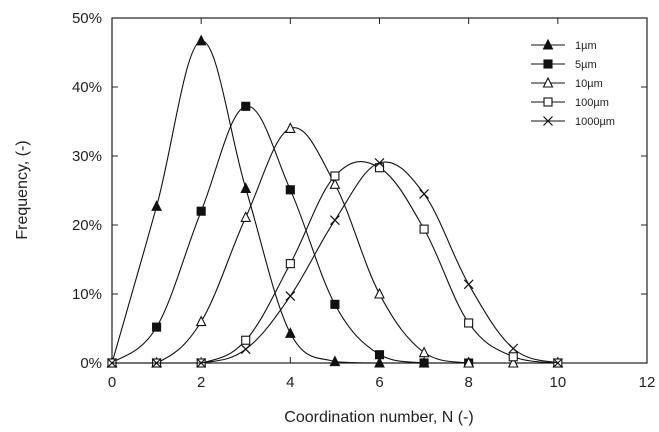 The height and width of the screenshot is (432, 659). What do you see at coordinates (378, 417) in the screenshot?
I see `x-axis-title: Coordination number, N (-)` at bounding box center [378, 417].